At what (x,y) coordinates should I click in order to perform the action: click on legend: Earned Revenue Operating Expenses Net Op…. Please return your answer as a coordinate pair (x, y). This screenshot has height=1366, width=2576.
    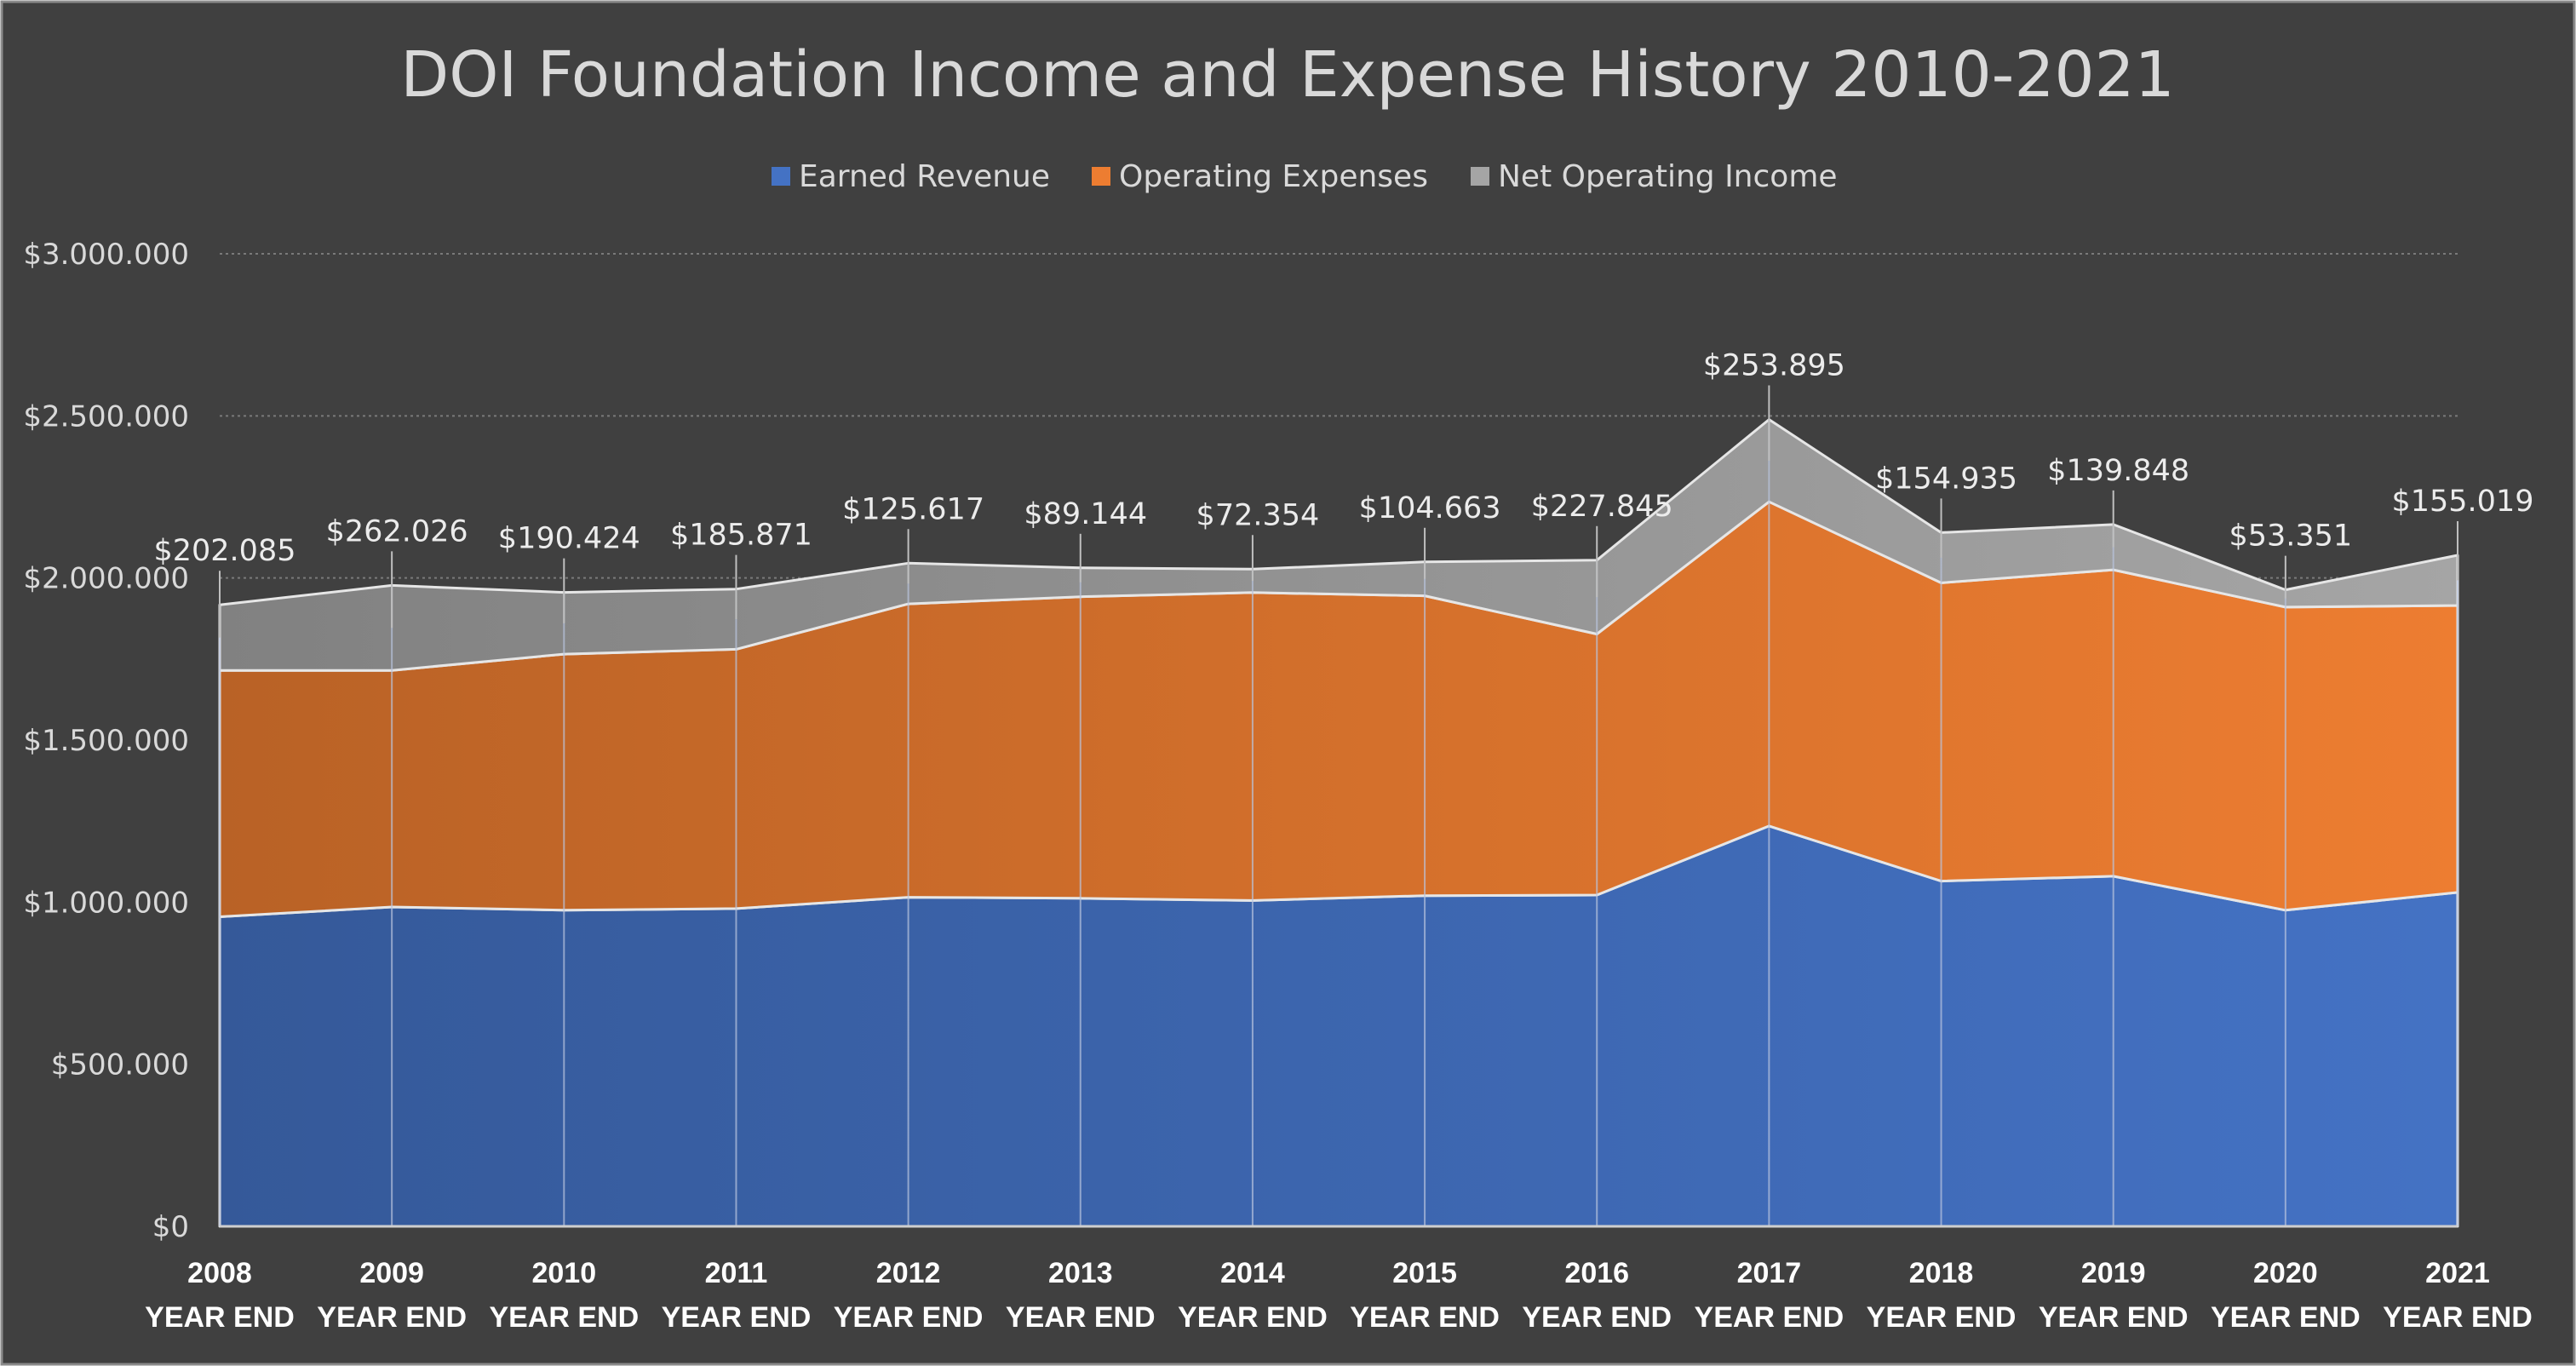
    Looking at the image, I should click on (1305, 176).